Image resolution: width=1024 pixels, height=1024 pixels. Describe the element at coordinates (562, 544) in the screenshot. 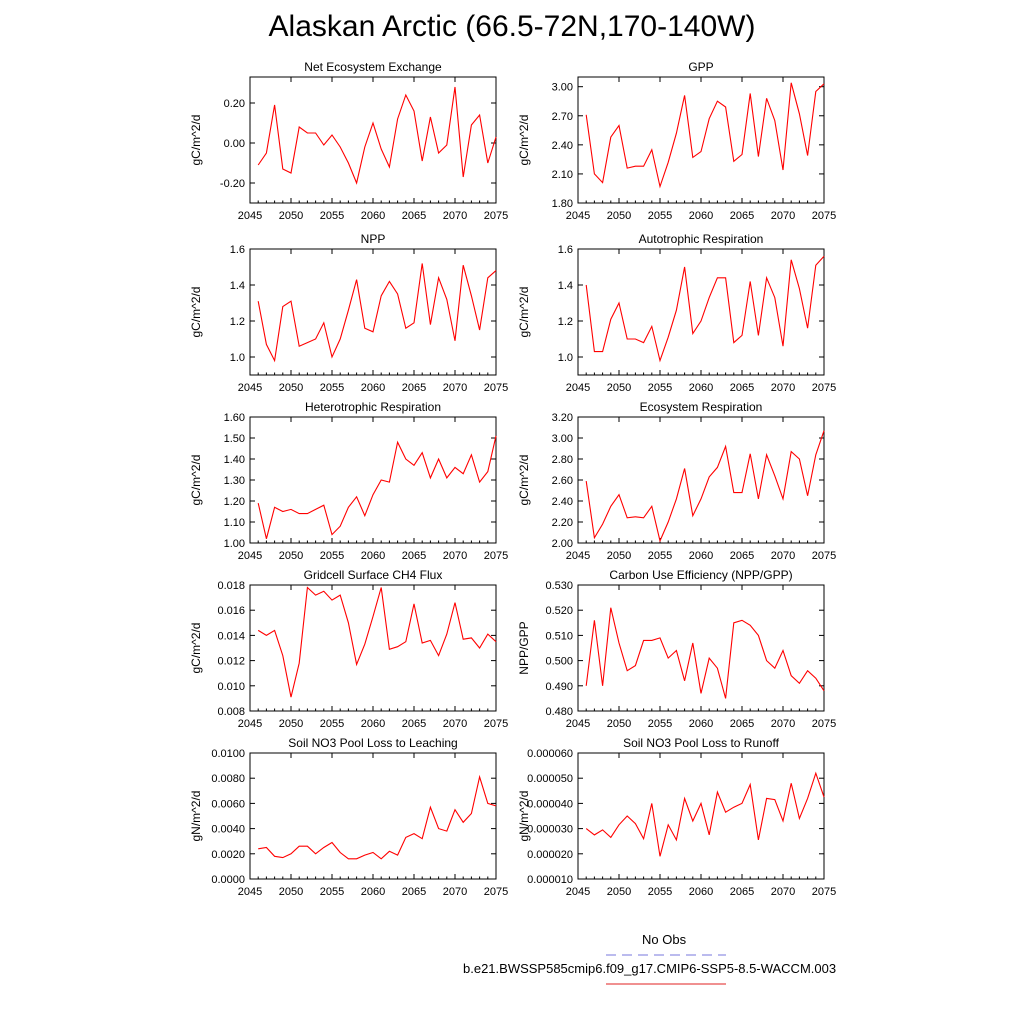

I see `y-tick-label: 2.00` at that location.